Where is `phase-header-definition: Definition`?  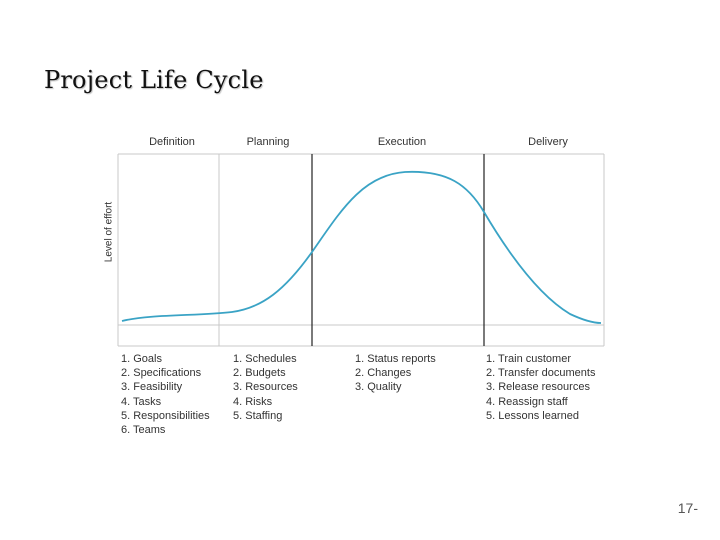
phase-header-definition: Definition is located at coordinates (172, 142).